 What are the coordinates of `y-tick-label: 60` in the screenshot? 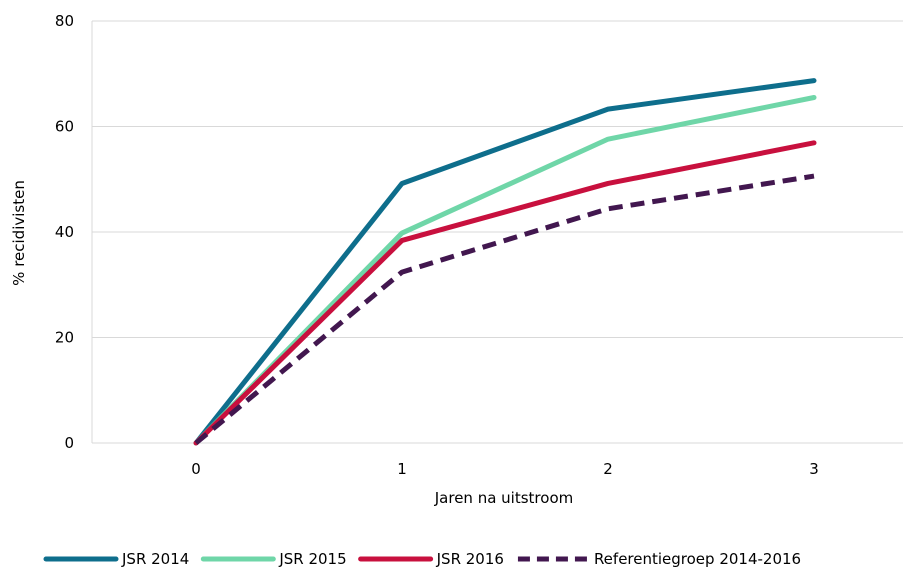 It's located at (64, 127).